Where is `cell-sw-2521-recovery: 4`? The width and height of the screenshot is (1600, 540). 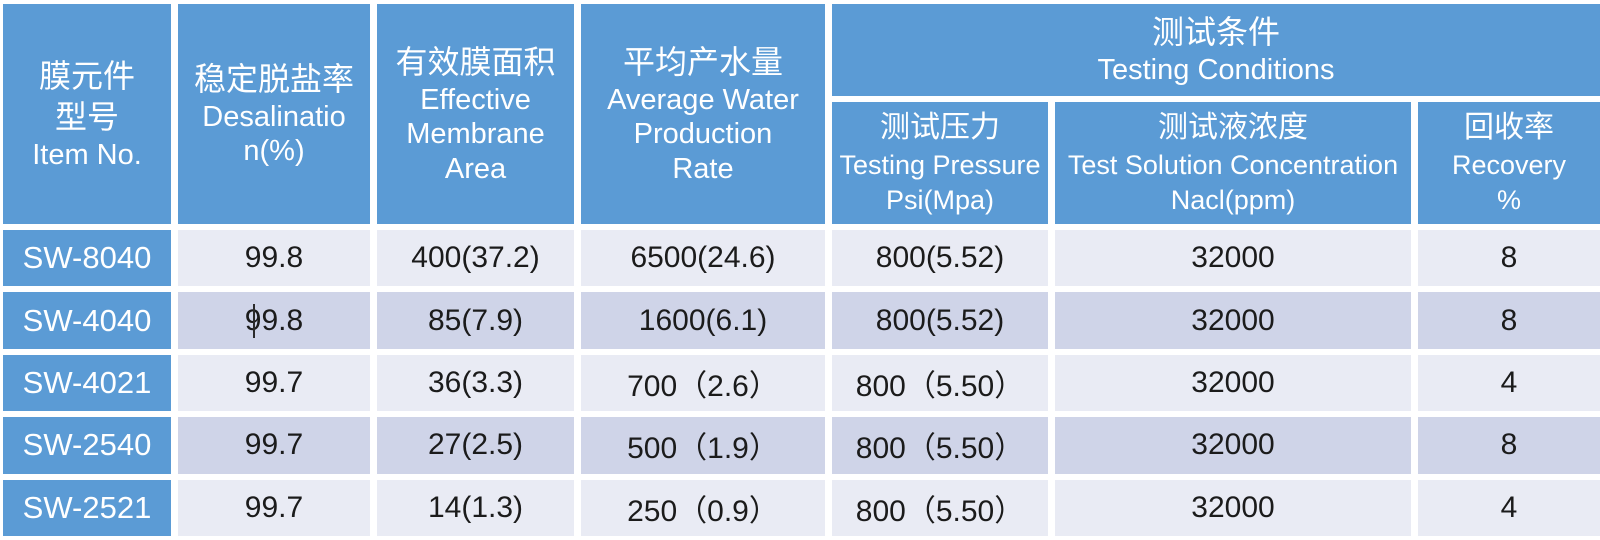
cell-sw-2521-recovery: 4 is located at coordinates (1509, 507).